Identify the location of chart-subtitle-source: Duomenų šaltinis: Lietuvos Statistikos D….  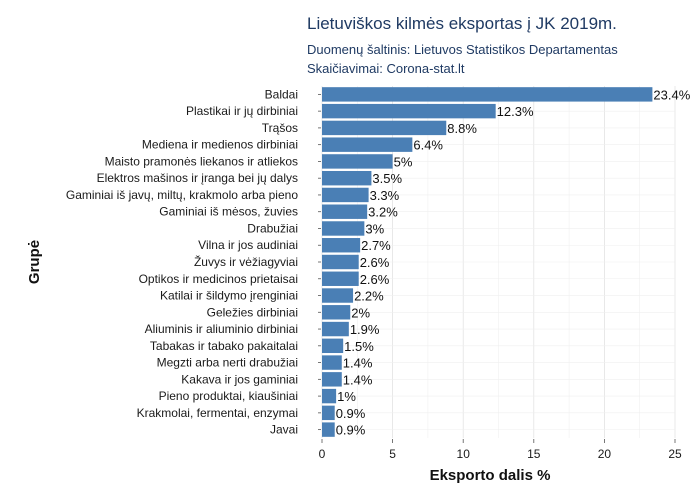
(462, 49).